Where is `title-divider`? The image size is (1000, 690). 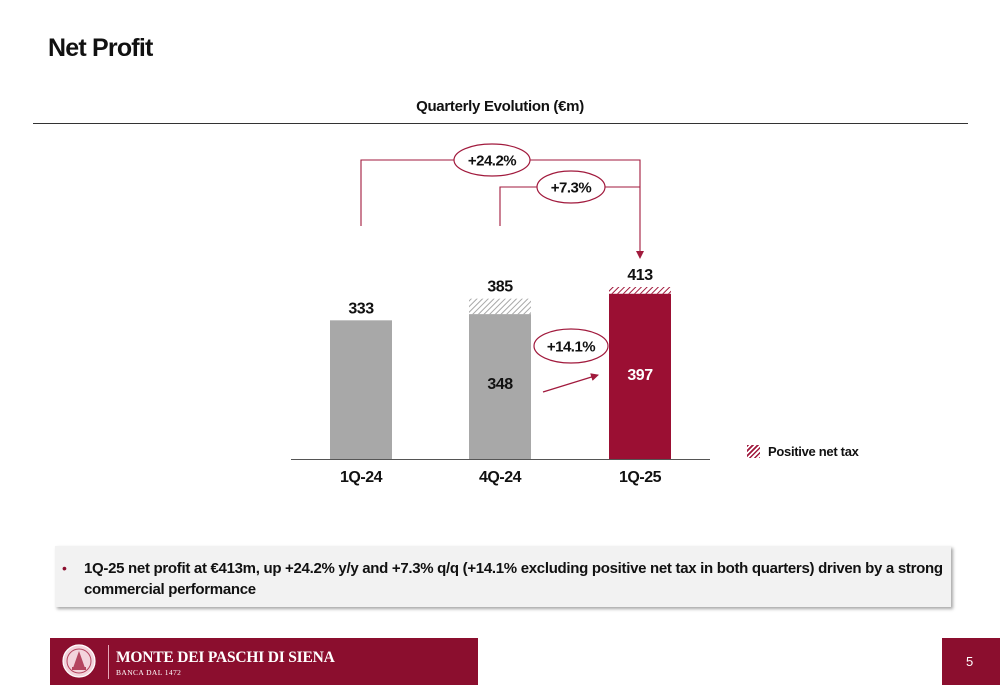 title-divider is located at coordinates (500, 123).